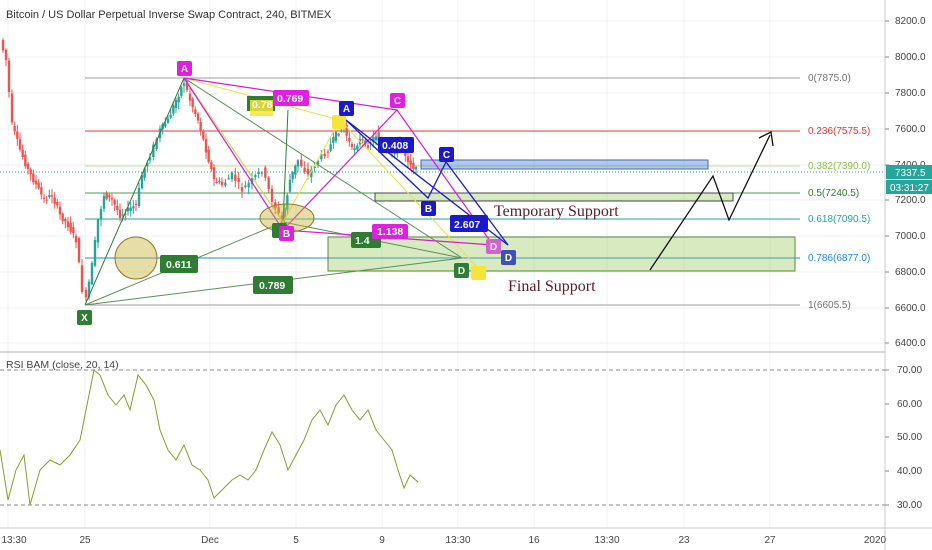 This screenshot has width=932, height=550. Describe the element at coordinates (346, 109) in the screenshot. I see `pattern-point-a: A` at that location.